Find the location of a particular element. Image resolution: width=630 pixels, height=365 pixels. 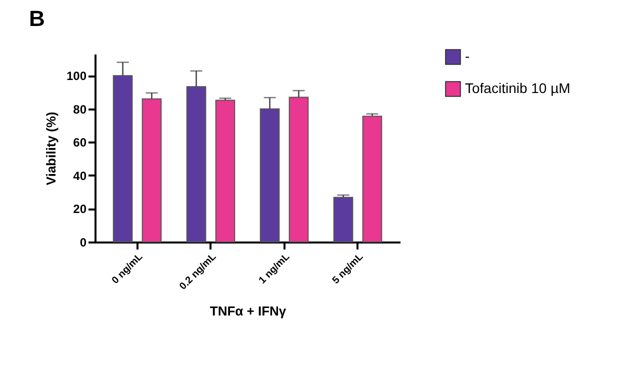

y-tick-label: 40 is located at coordinates (80, 175).